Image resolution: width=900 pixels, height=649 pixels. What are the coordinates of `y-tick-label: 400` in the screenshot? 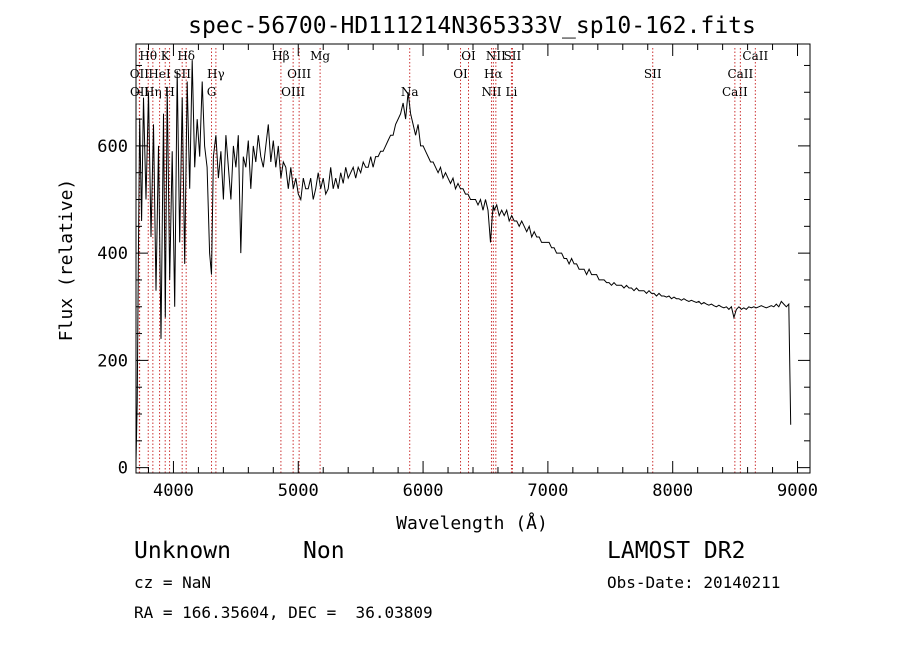 It's located at (112, 254).